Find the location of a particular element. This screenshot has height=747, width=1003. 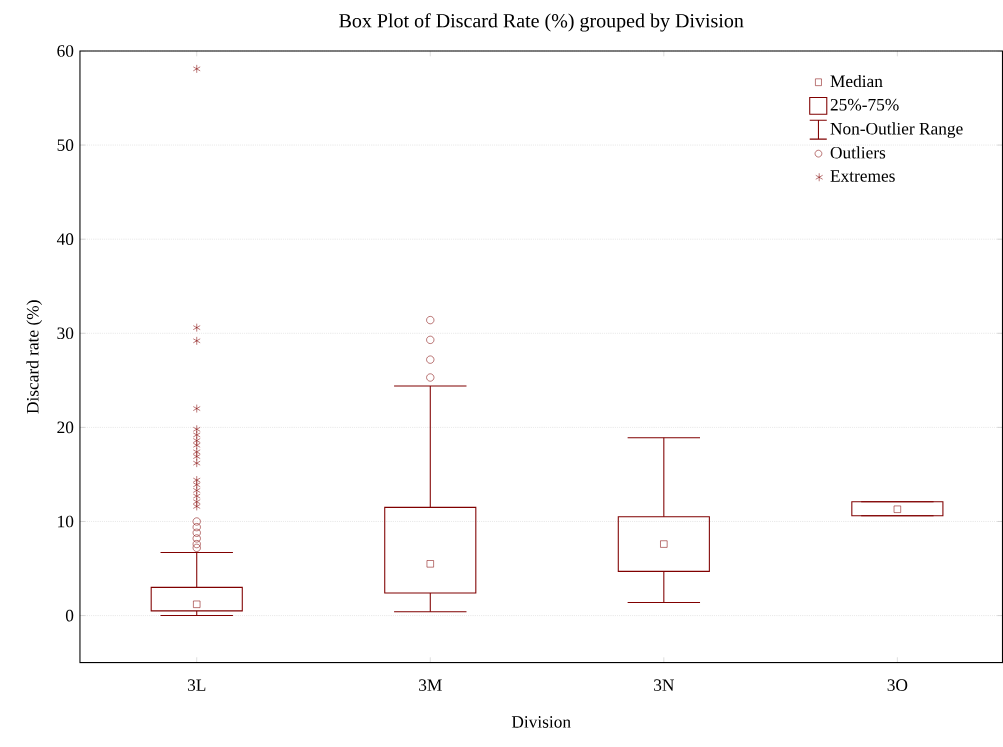

y-axis-title: Discard rate (%) is located at coordinates (34, 357).